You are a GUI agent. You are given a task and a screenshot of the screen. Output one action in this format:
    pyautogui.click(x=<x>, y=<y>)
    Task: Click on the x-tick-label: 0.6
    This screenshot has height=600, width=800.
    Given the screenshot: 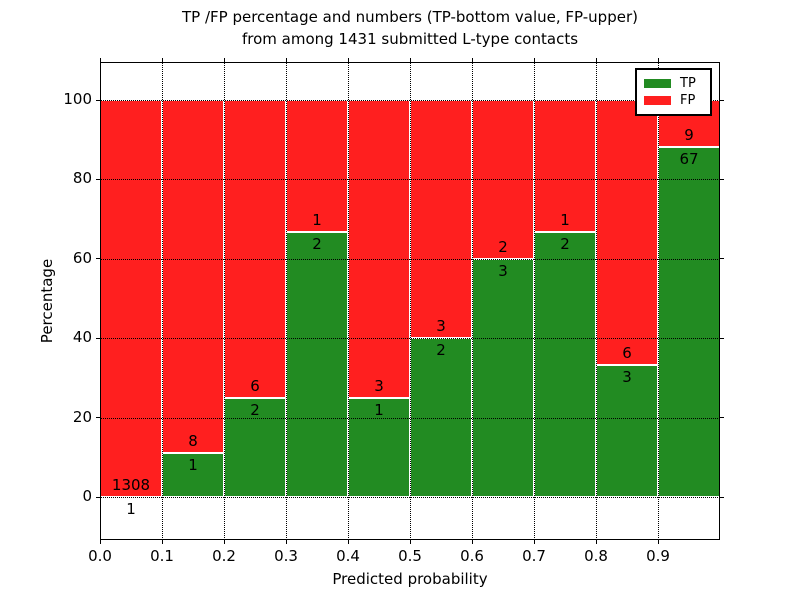 What is the action you would take?
    pyautogui.click(x=472, y=556)
    